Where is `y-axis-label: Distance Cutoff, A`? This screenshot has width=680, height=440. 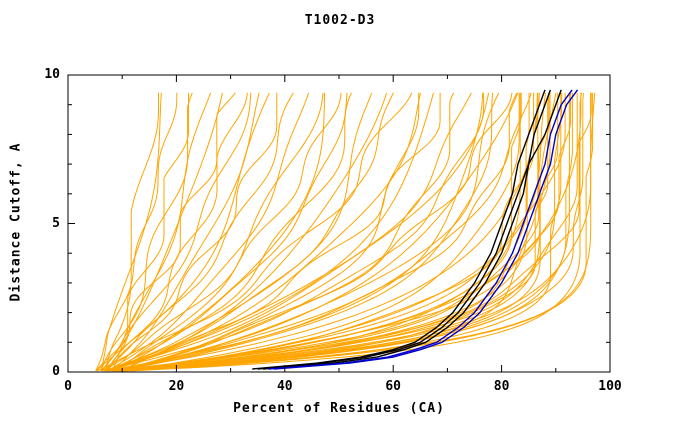 y-axis-label: Distance Cutoff, A is located at coordinates (16, 222).